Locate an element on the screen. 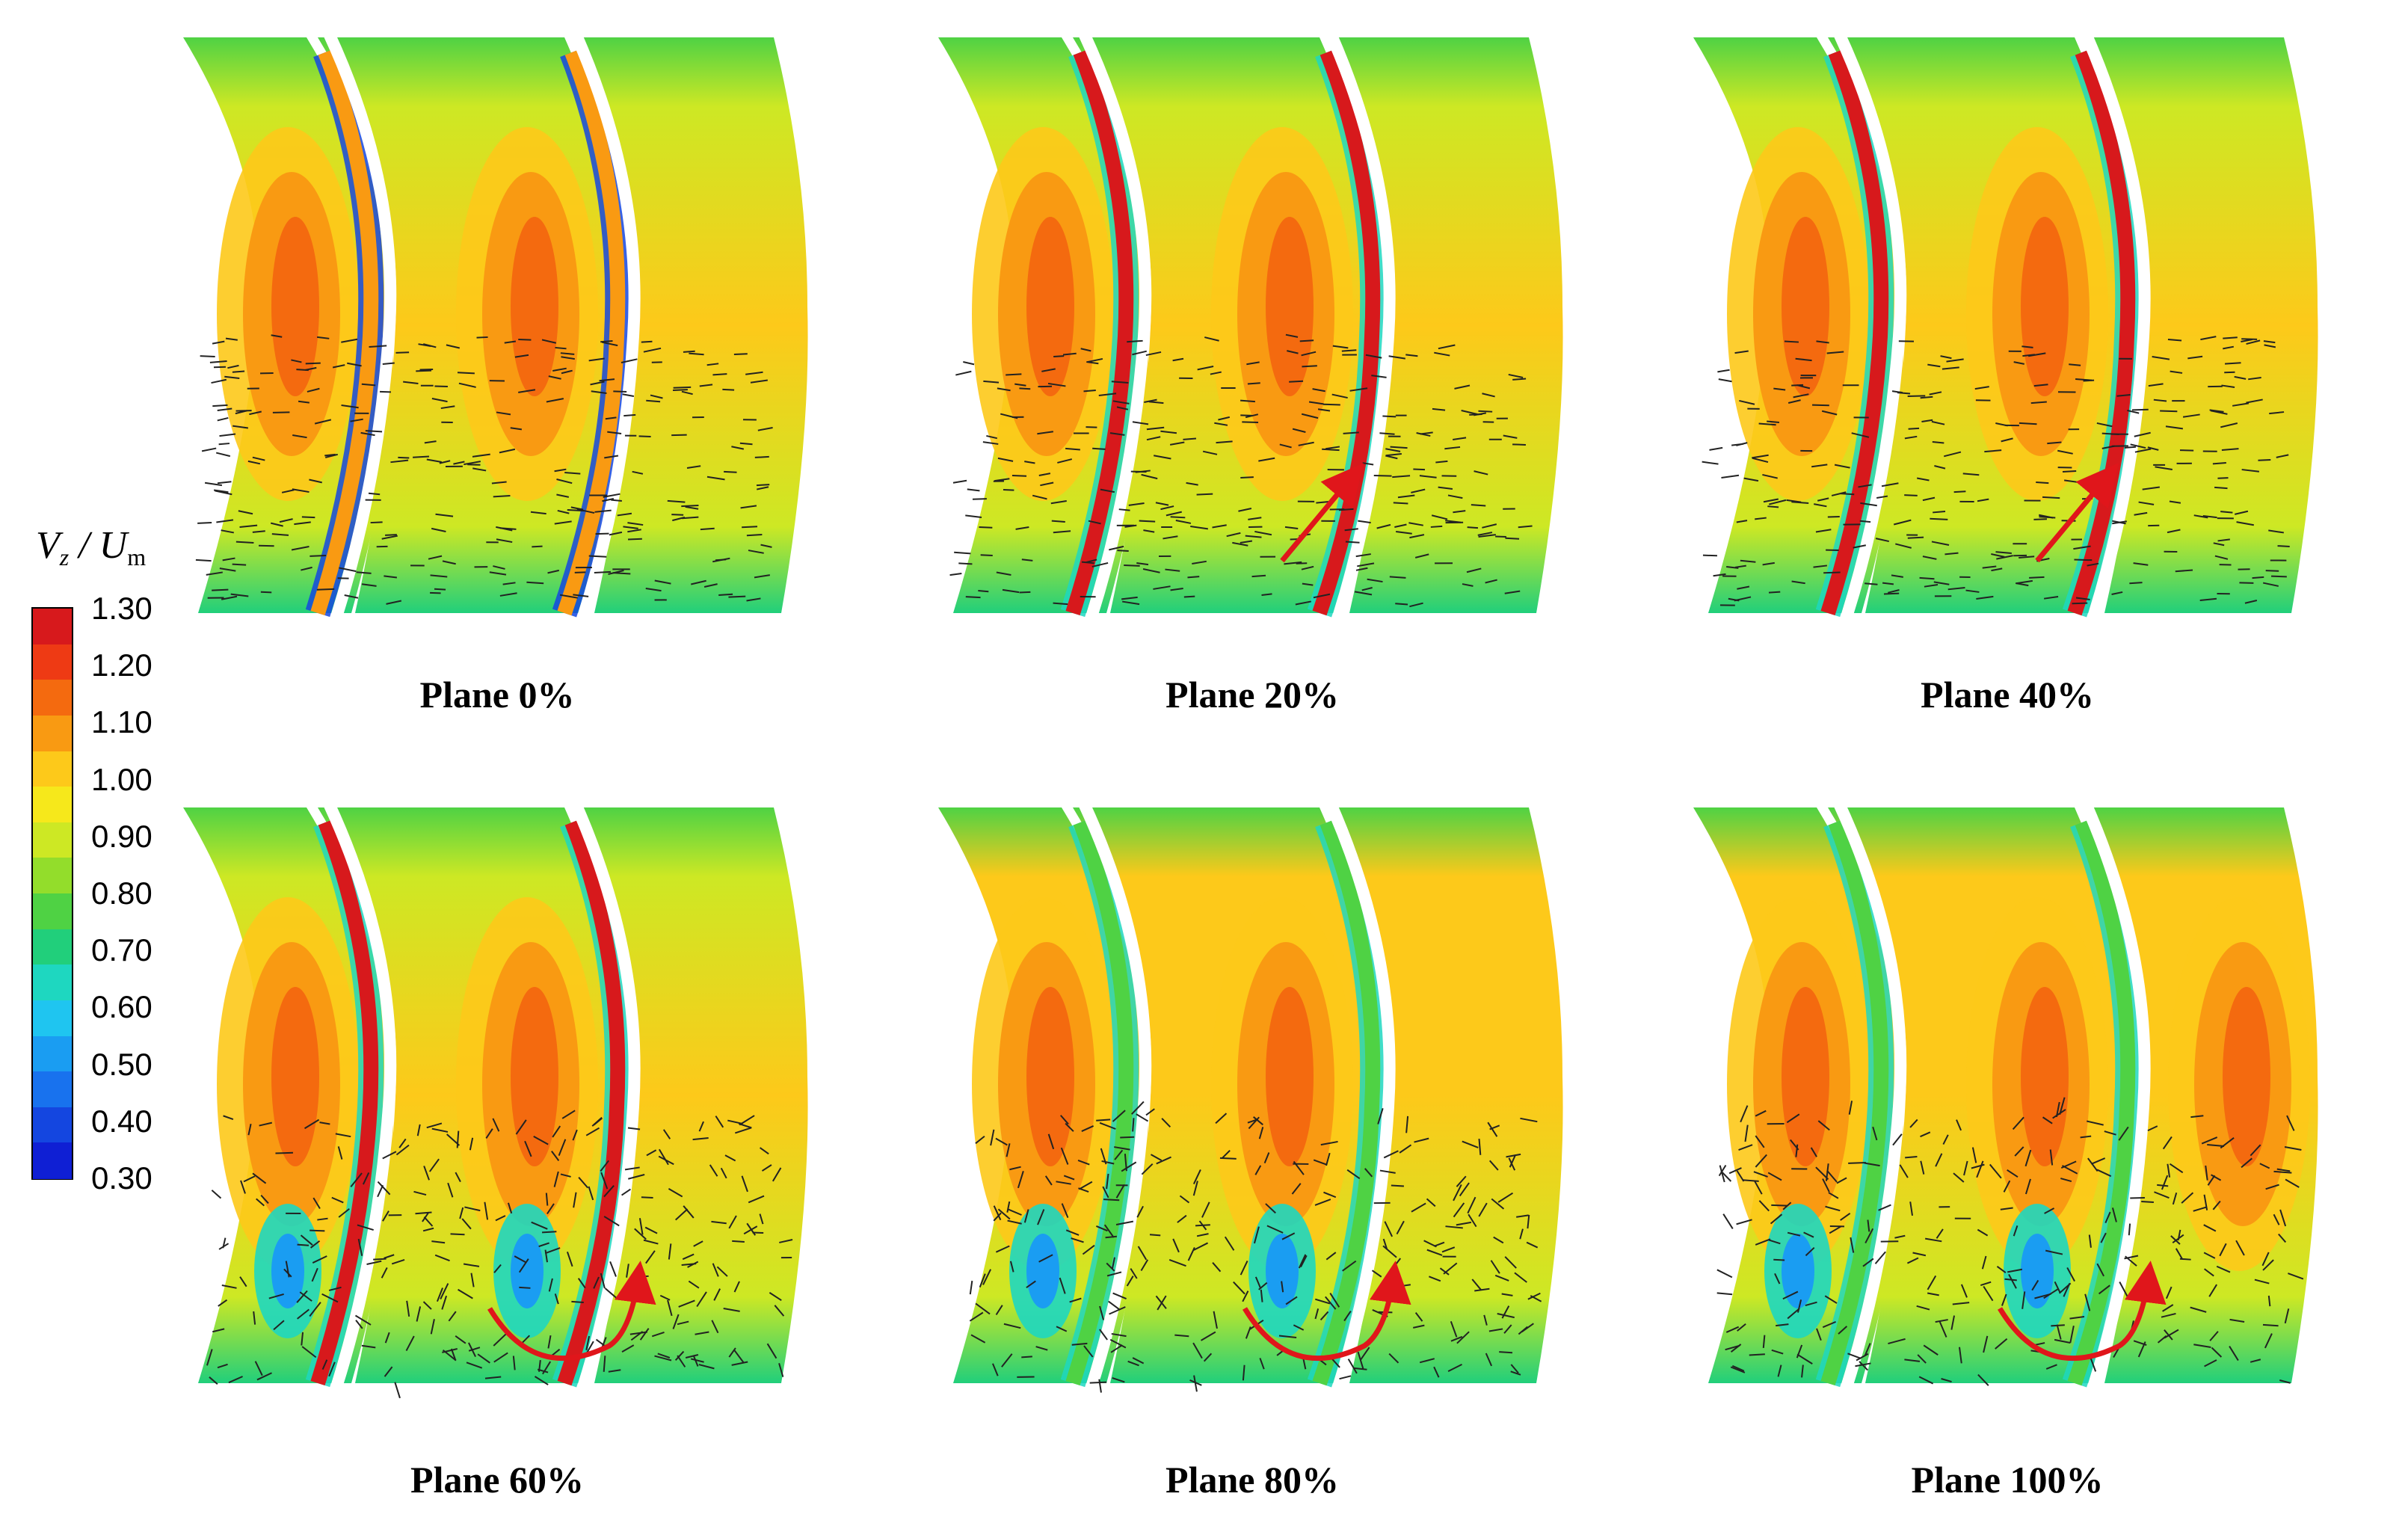 This screenshot has width=2408, height=1523. contour-panel-plane-100: Plane 100% is located at coordinates (2008, 1147).